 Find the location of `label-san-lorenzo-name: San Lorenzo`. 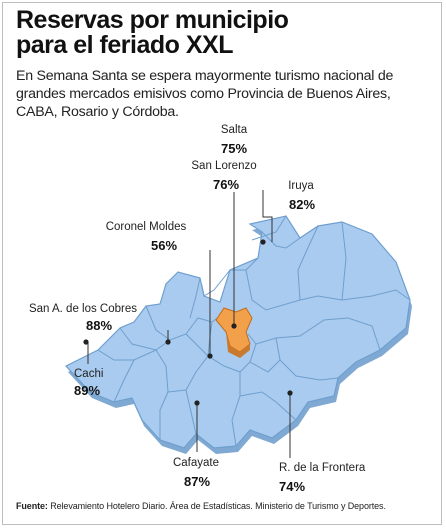

label-san-lorenzo-name: San Lorenzo is located at coordinates (223, 166).